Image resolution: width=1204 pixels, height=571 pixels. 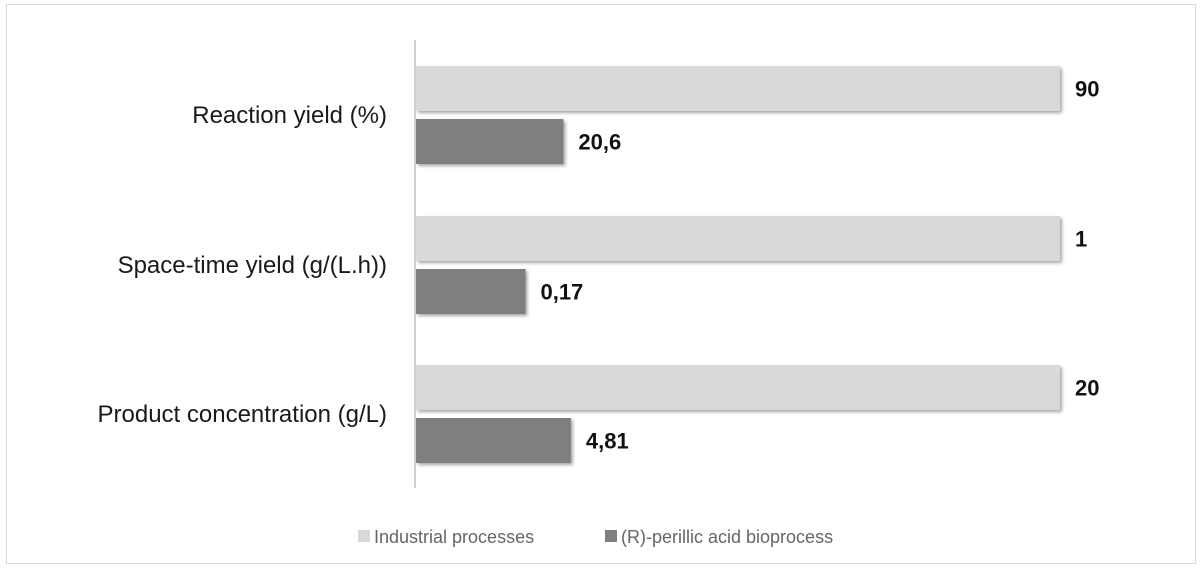 I want to click on data-label-industrial-0: 90, so click(x=1087, y=89).